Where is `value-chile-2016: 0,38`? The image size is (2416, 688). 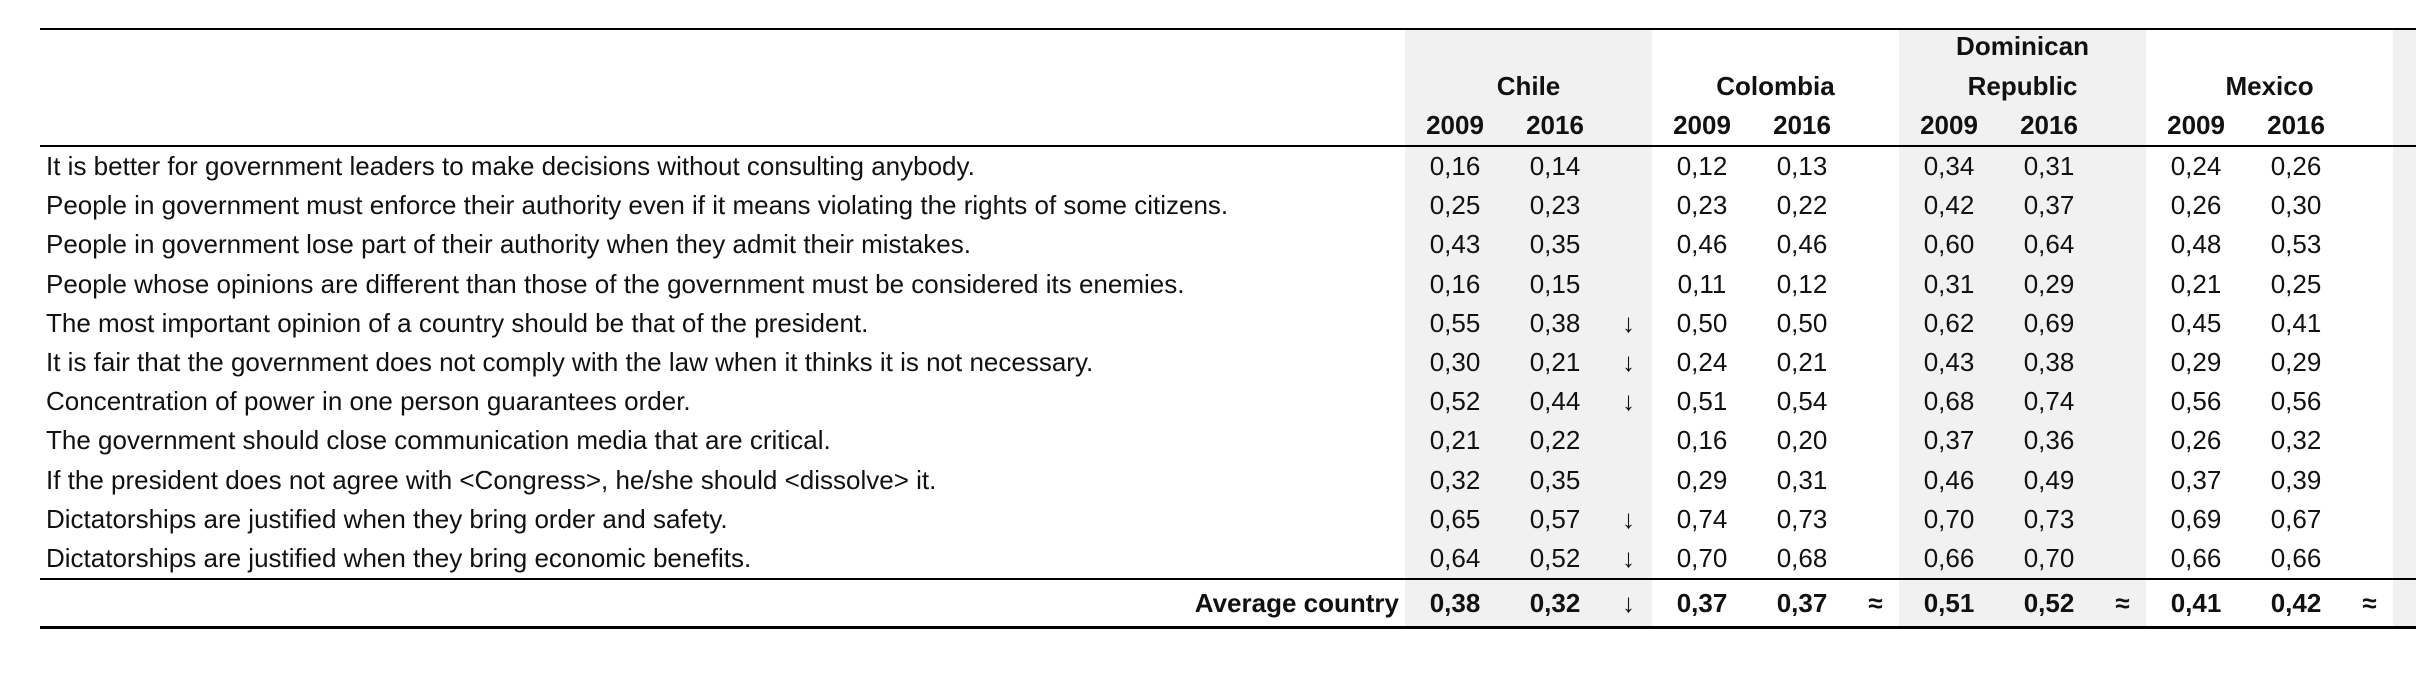
value-chile-2016: 0,38 is located at coordinates (1555, 323).